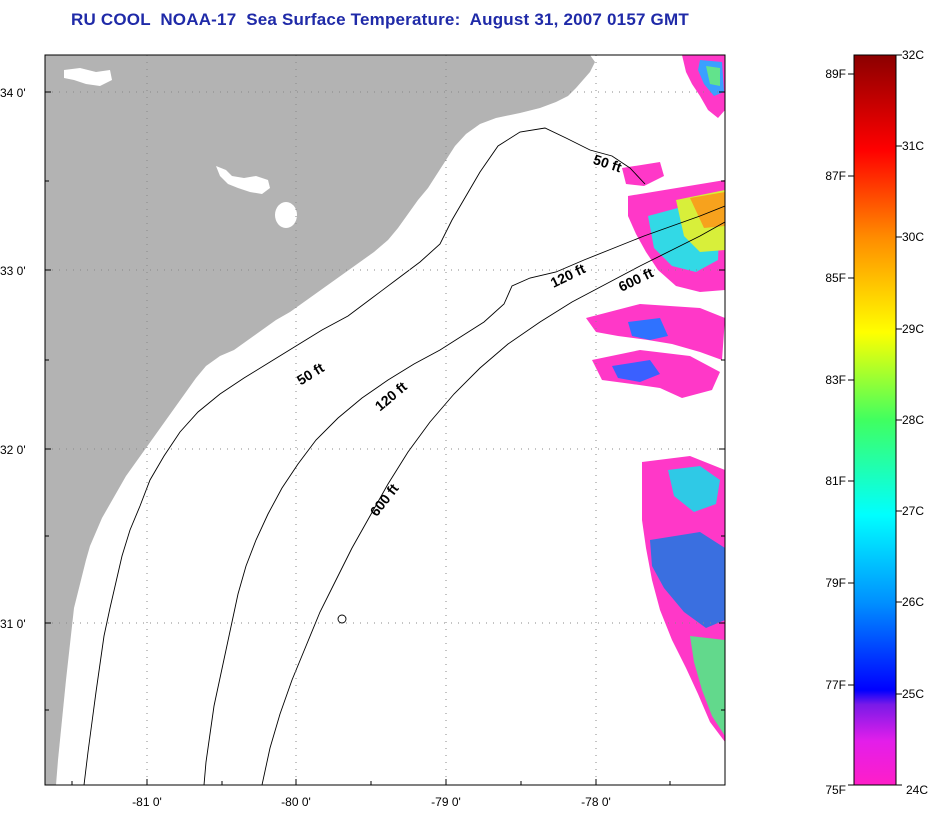 The image size is (936, 817). What do you see at coordinates (603, 73) in the screenshot?
I see `inland-water-sound` at bounding box center [603, 73].